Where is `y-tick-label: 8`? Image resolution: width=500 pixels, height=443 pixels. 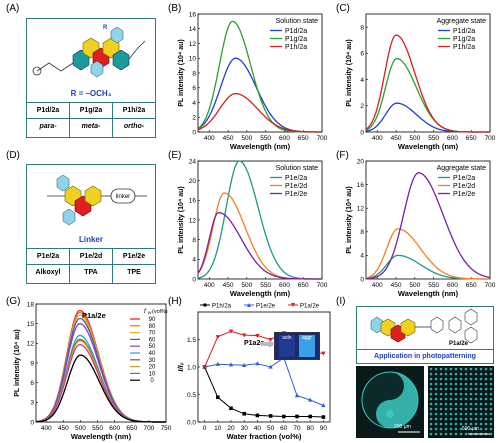 y-tick-label: 8 is located at coordinates (362, 232).